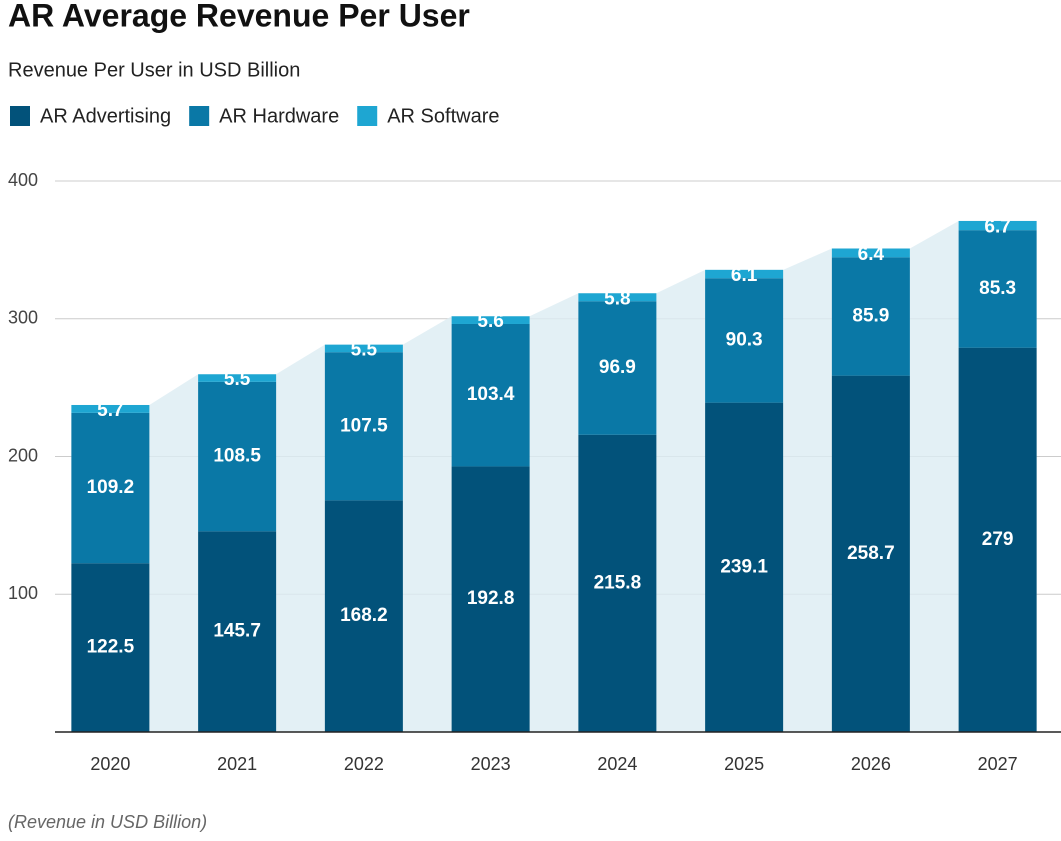 Image resolution: width=1061 pixels, height=841 pixels. I want to click on value-label: 5.7, so click(110, 410).